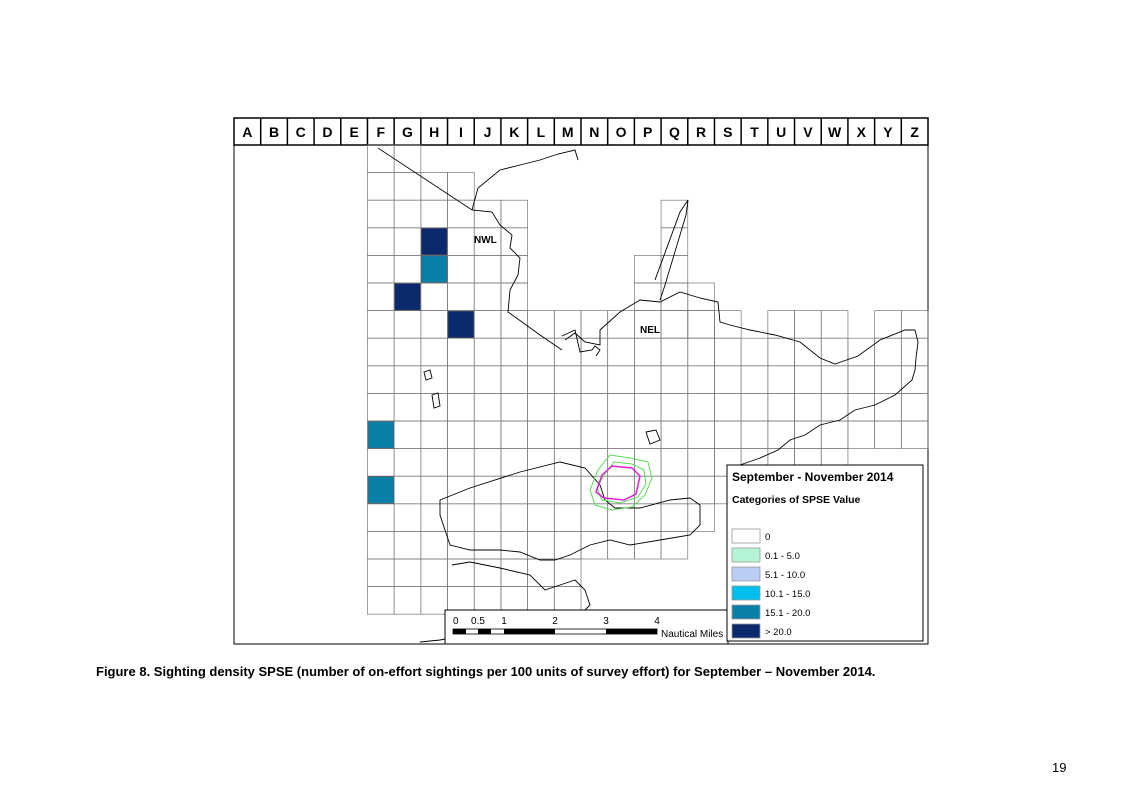 The image size is (1122, 794). I want to click on column-label-z: Z, so click(914, 132).